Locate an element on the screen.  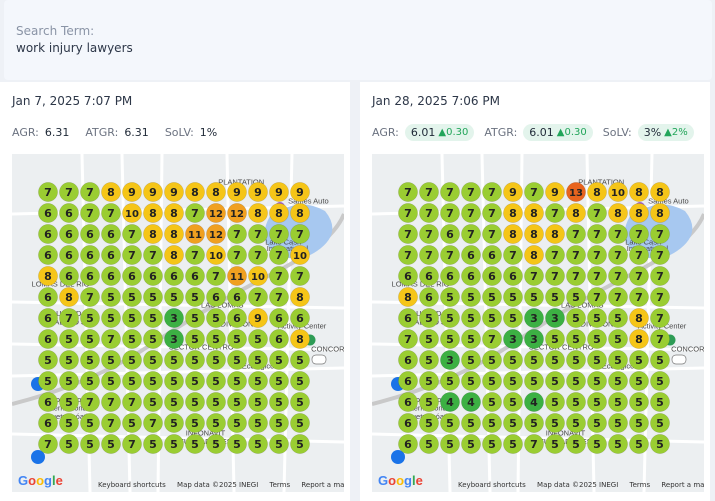
rank-marker: 12 is located at coordinates (216, 213).